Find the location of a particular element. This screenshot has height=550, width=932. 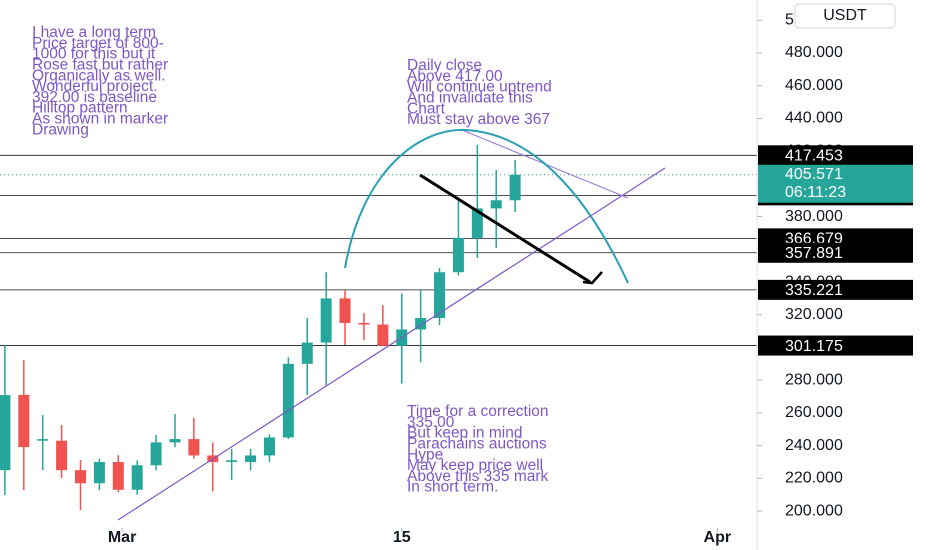

last-price-box is located at coordinates (835, 183).